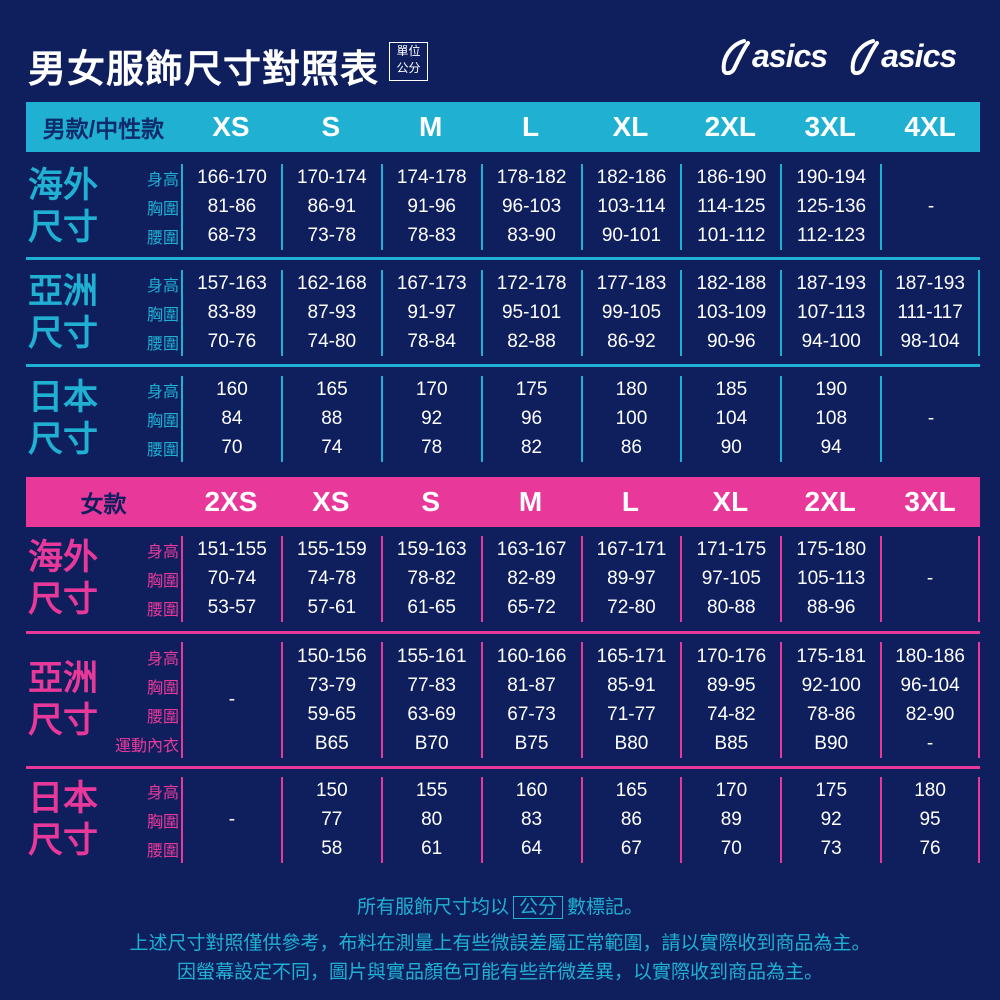 The height and width of the screenshot is (1000, 1000). Describe the element at coordinates (730, 207) in the screenshot. I see `size-column: 186-190 114-125 101-112` at that location.